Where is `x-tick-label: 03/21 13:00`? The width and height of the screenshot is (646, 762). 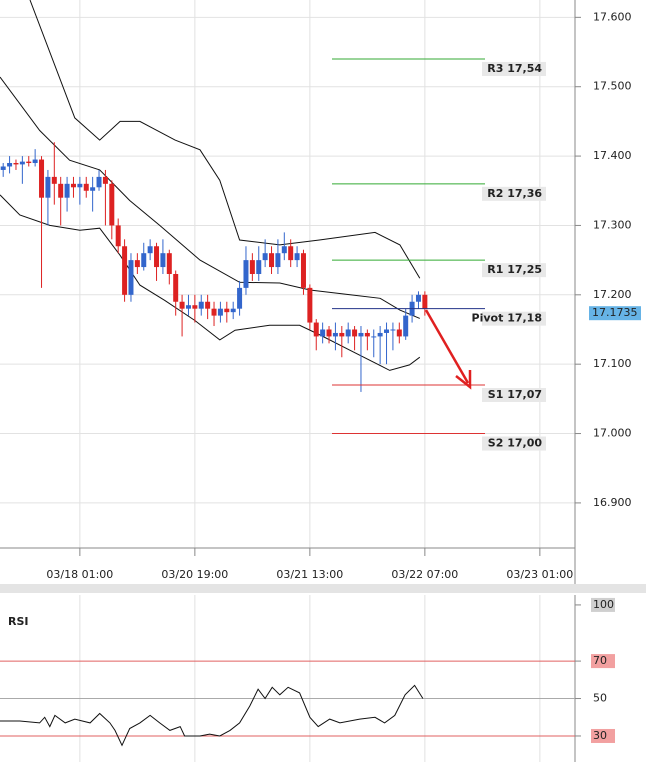
x-tick-label: 03/21 13:00 is located at coordinates (309, 574).